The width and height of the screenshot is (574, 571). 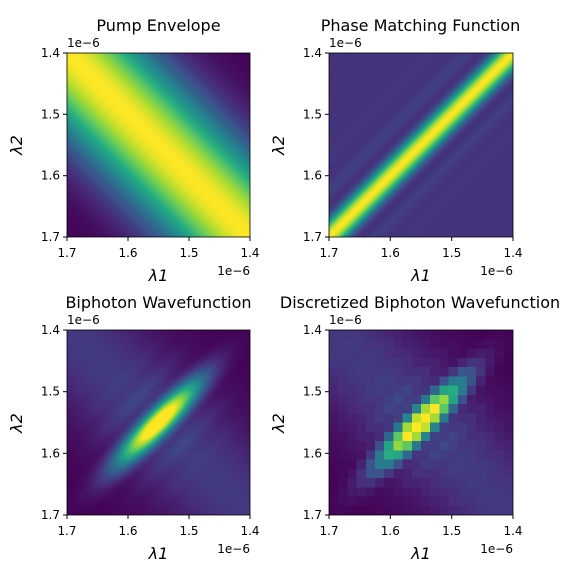 I want to click on panel-title: Biphoton Wavefunction, so click(x=158, y=302).